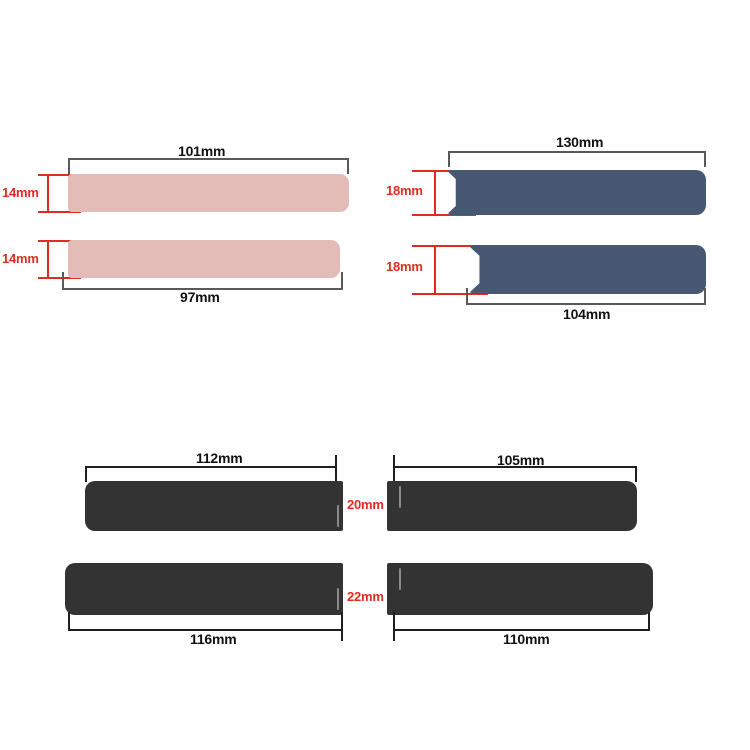 The image size is (750, 750). Describe the element at coordinates (705, 296) in the screenshot. I see `blue-lower-length-tick-right` at that location.